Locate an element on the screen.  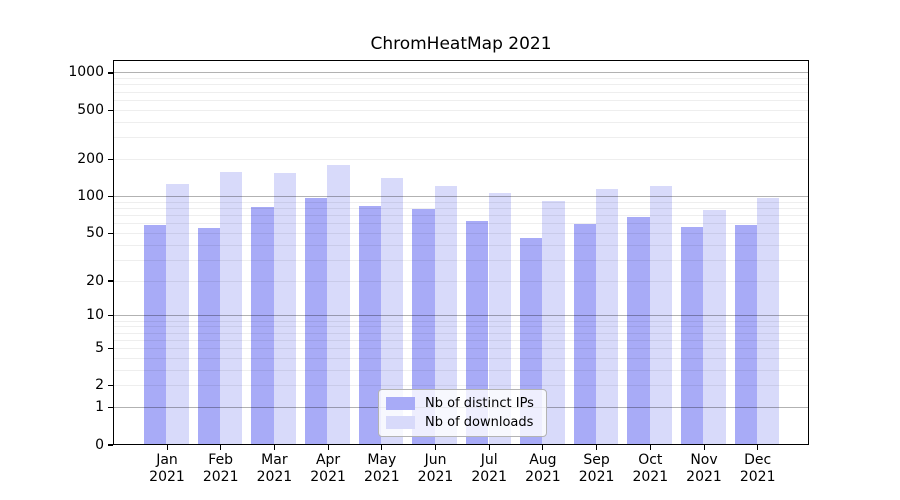
y-tick-label: 1 is located at coordinates (99, 407).